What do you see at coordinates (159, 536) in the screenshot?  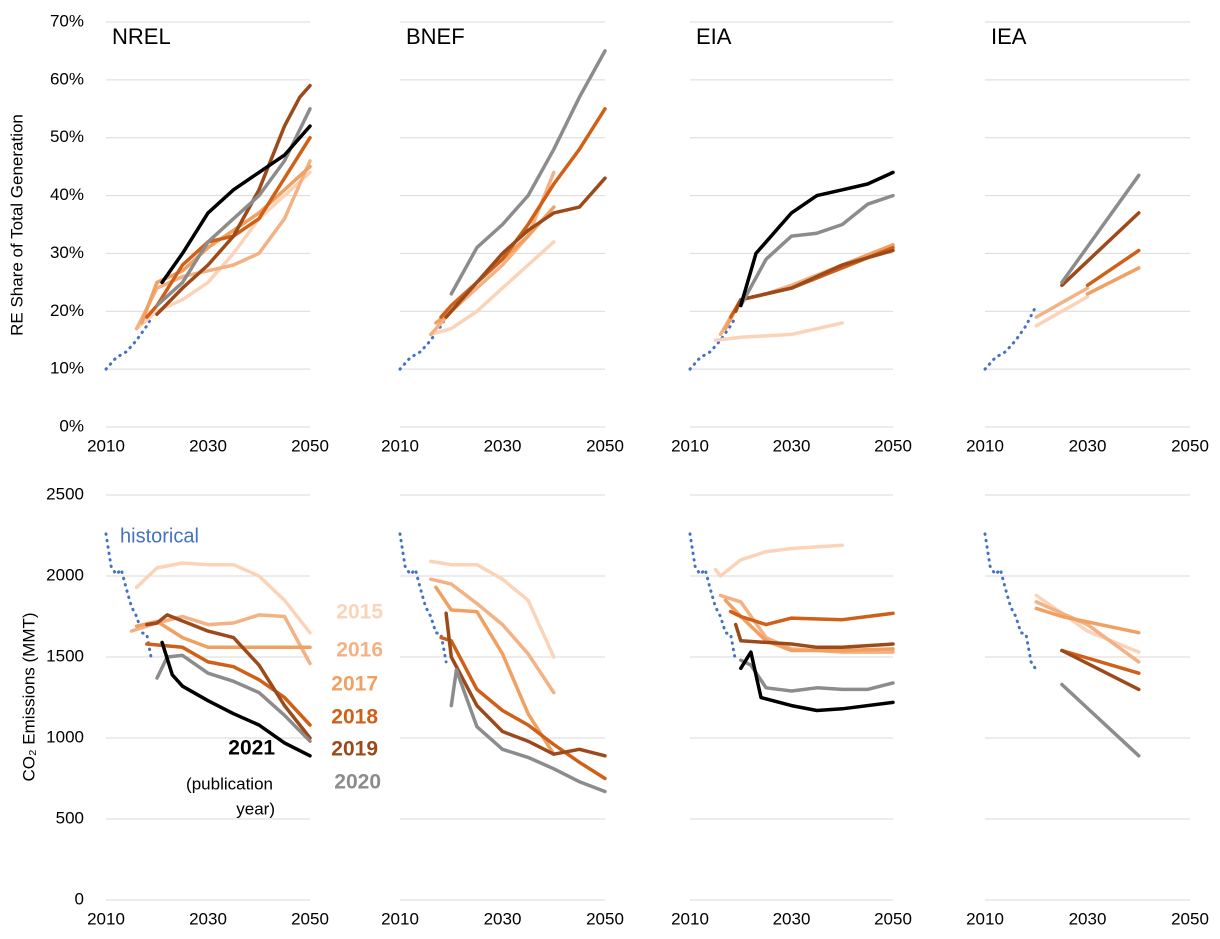 I see `legend-label: historical` at bounding box center [159, 536].